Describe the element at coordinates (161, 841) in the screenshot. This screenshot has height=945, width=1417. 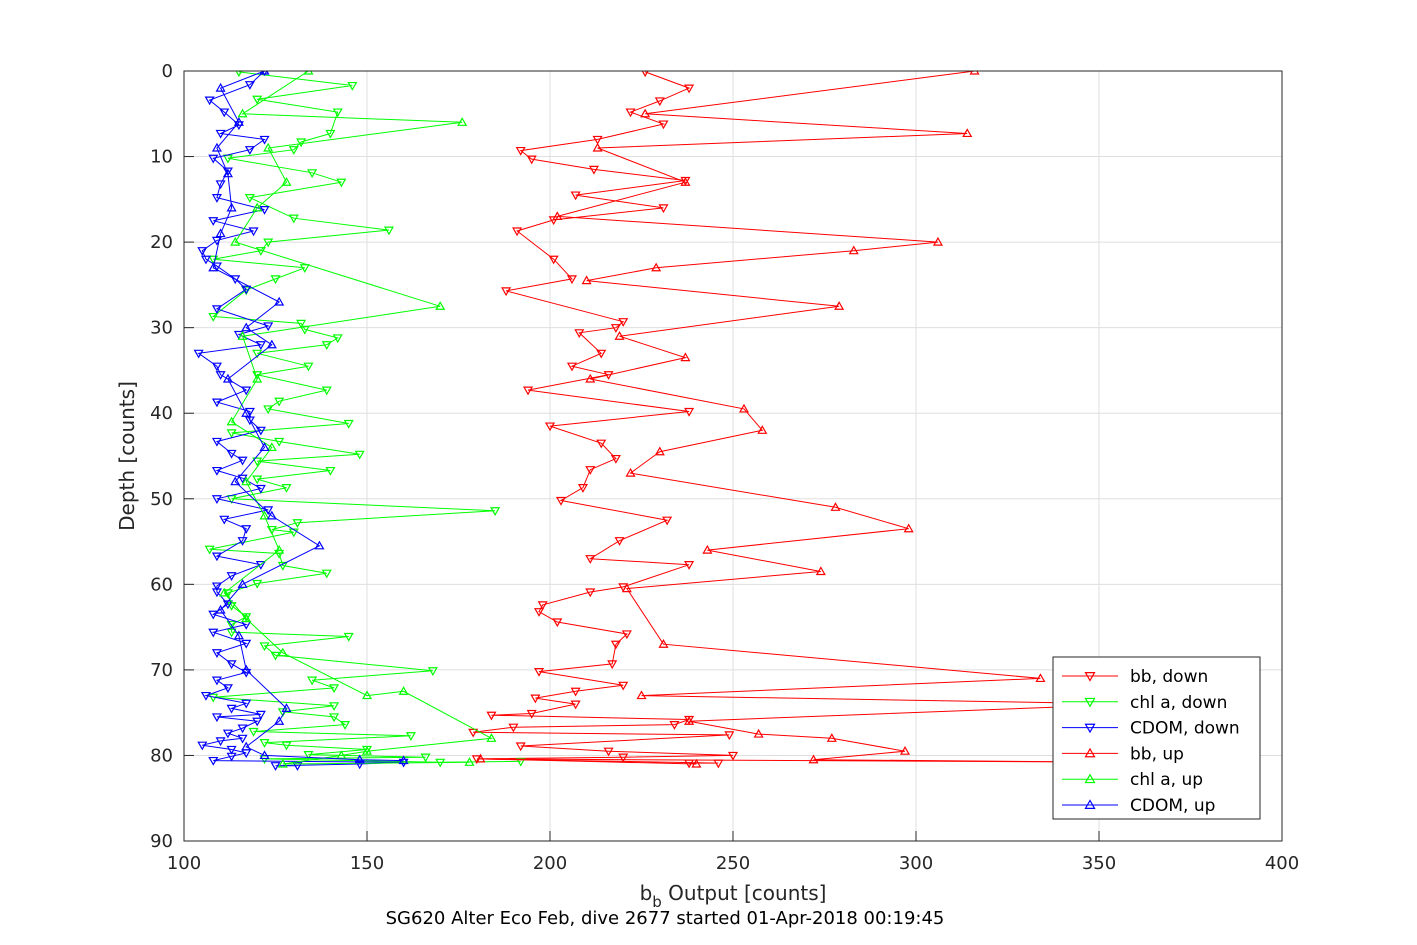
I see `y-tick-label: 90` at that location.